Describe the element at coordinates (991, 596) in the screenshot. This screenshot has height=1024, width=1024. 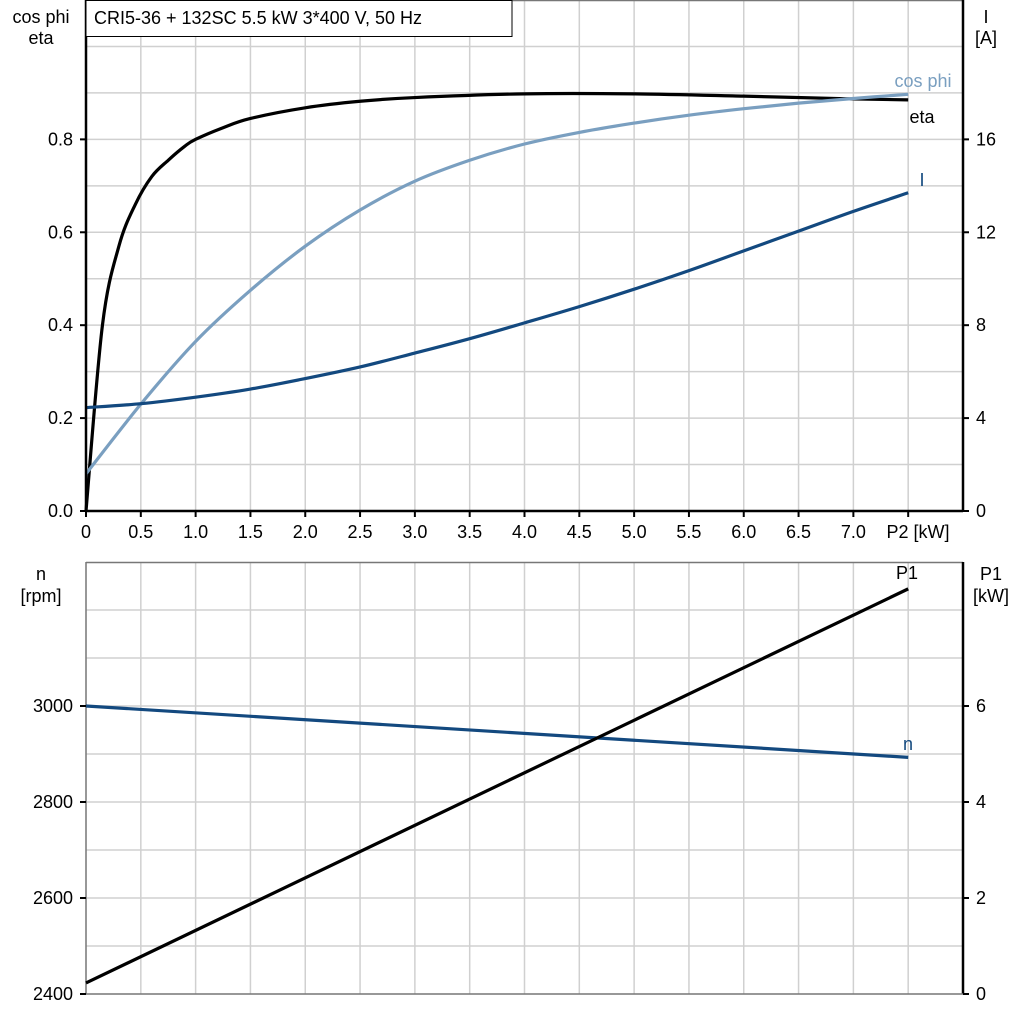
I see `bottom-right-axis-label-2: [kW]` at that location.